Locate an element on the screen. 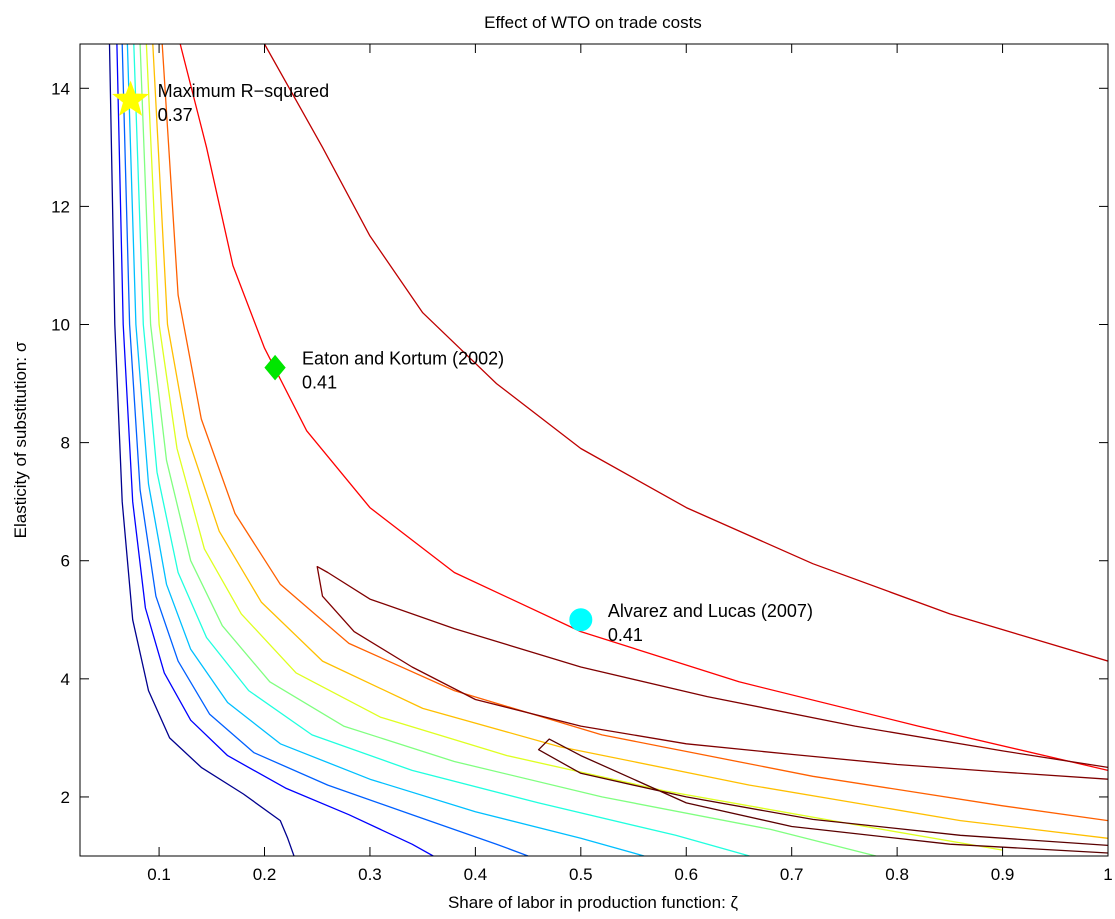  circle-marker is located at coordinates (581, 620).